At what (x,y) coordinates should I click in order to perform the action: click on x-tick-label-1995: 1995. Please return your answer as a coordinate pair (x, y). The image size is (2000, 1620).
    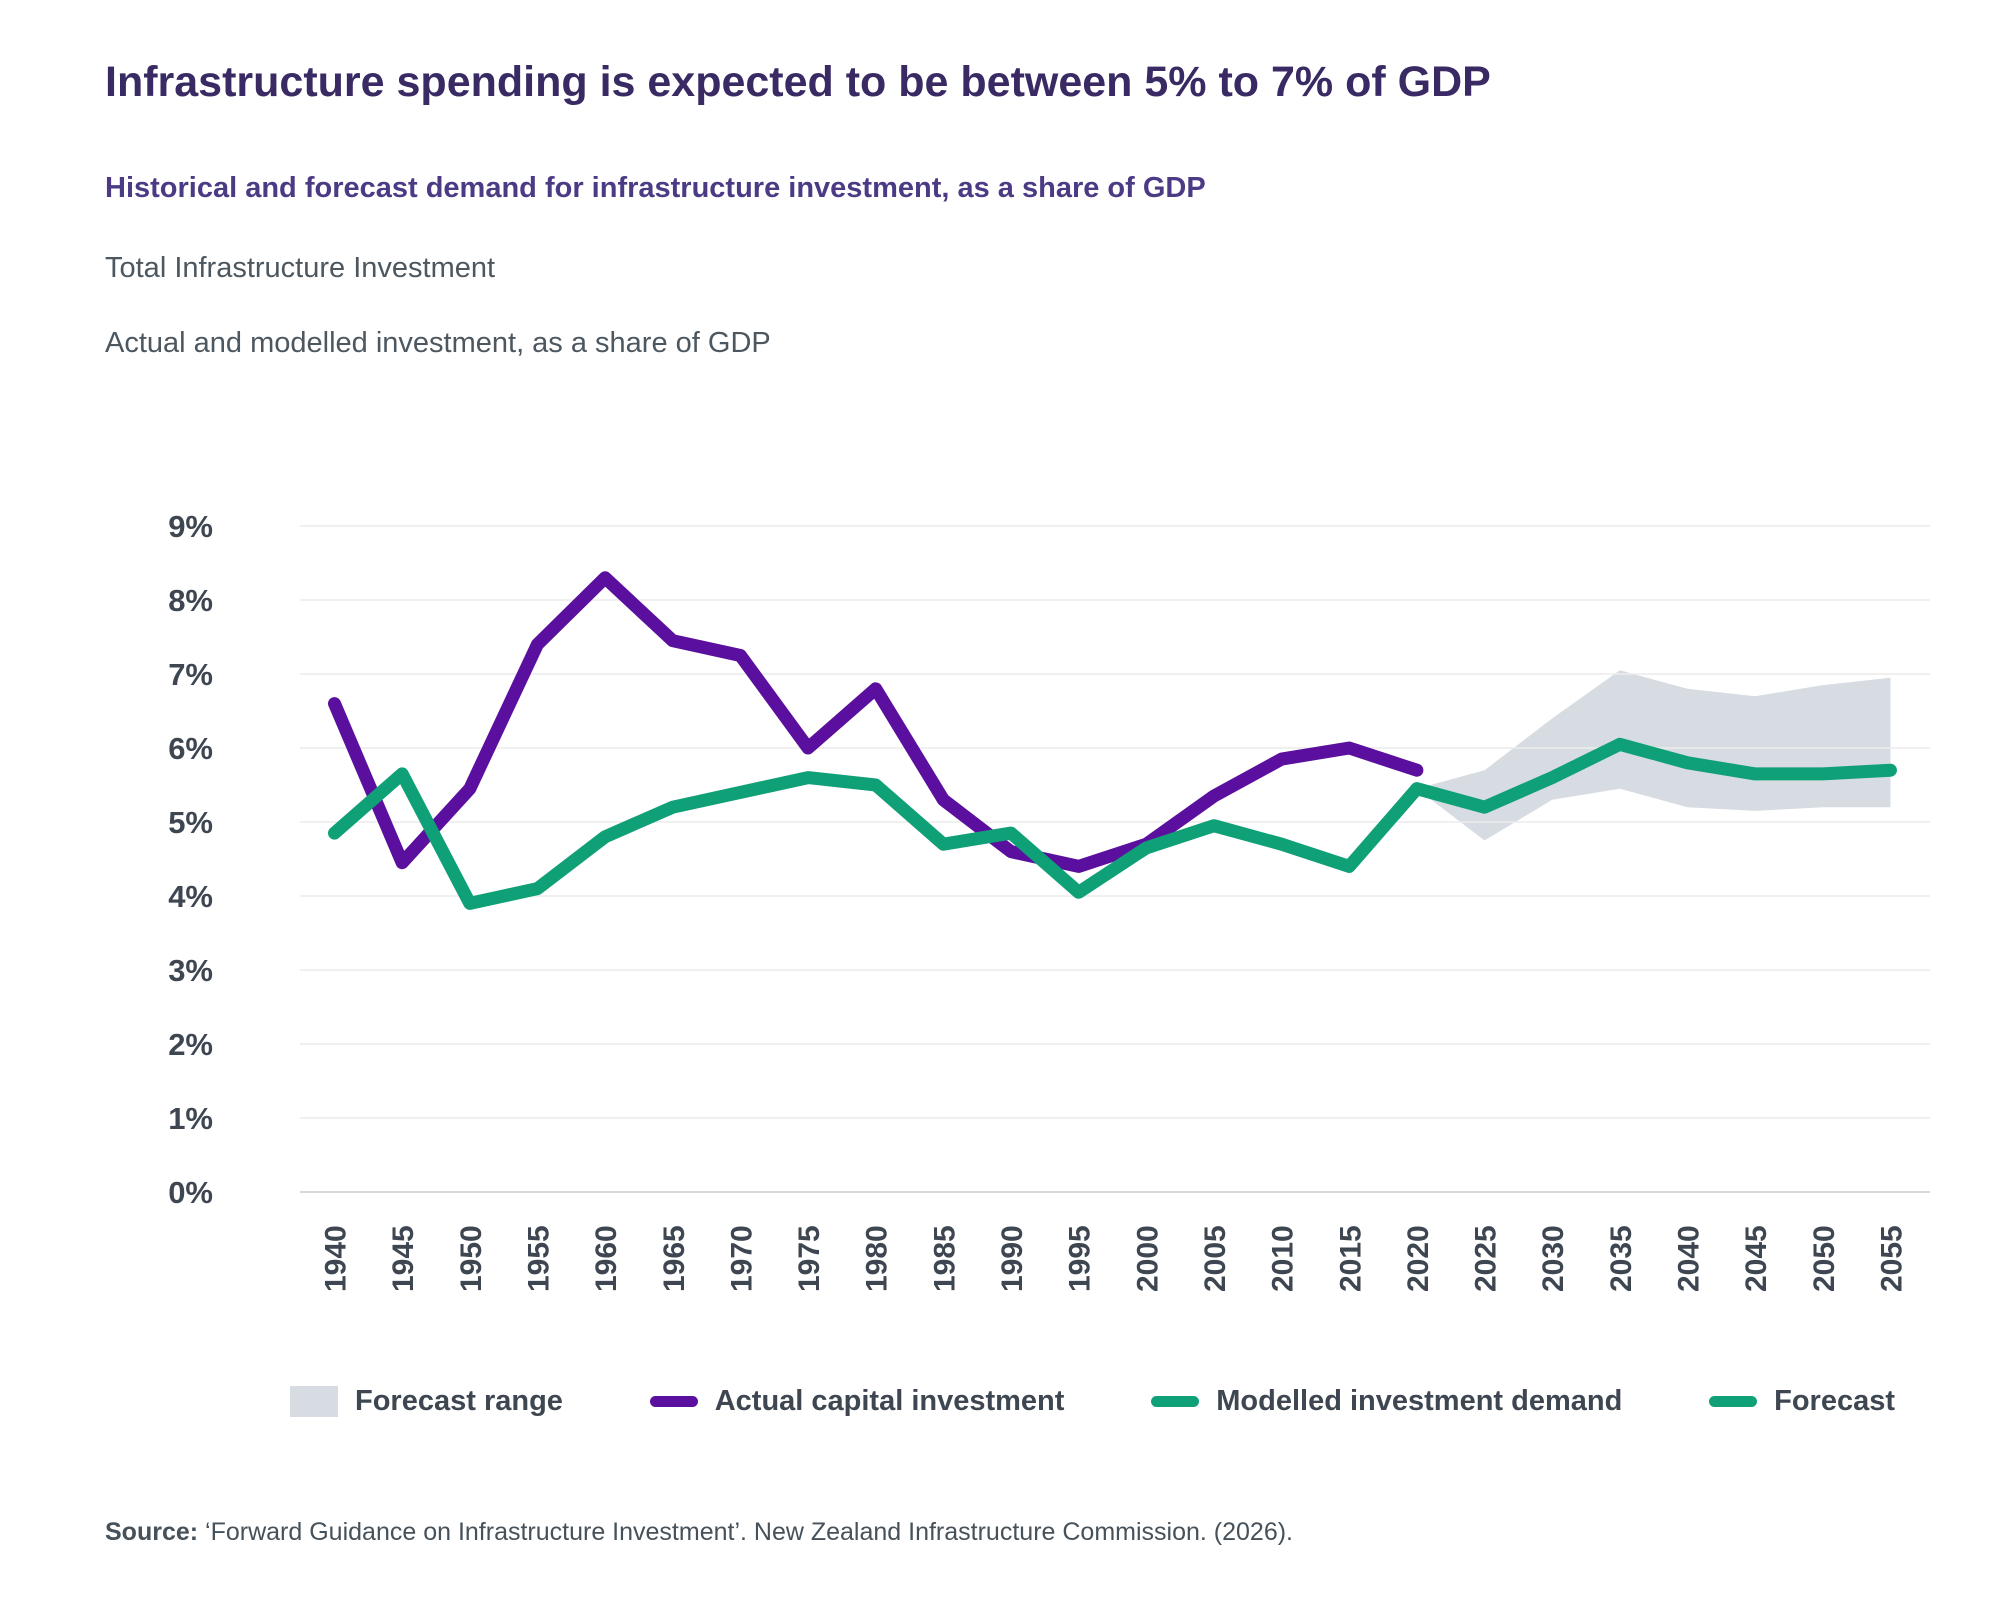
    Looking at the image, I should click on (1080, 1258).